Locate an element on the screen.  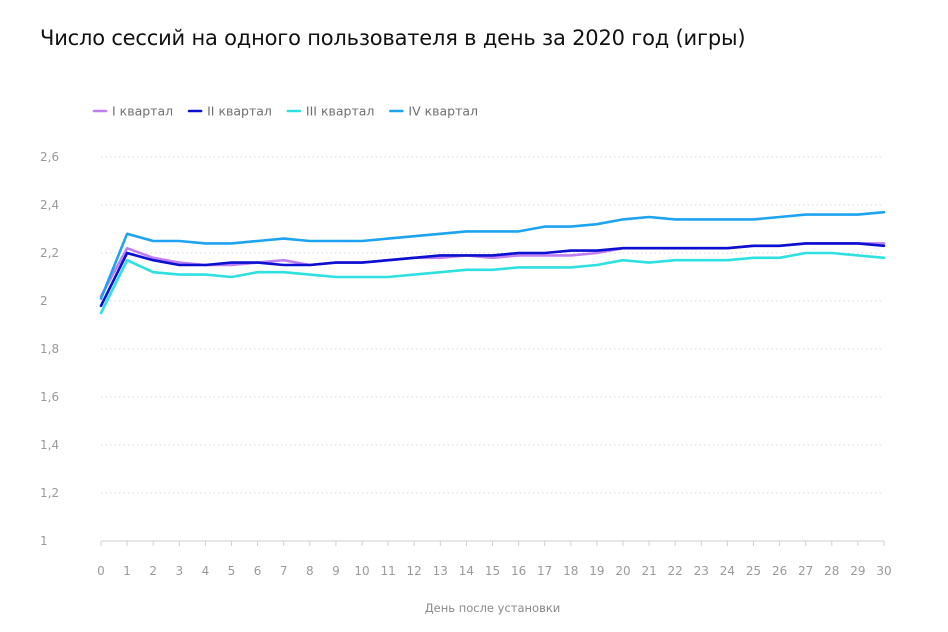
x-tick-label: 29 is located at coordinates (857, 571).